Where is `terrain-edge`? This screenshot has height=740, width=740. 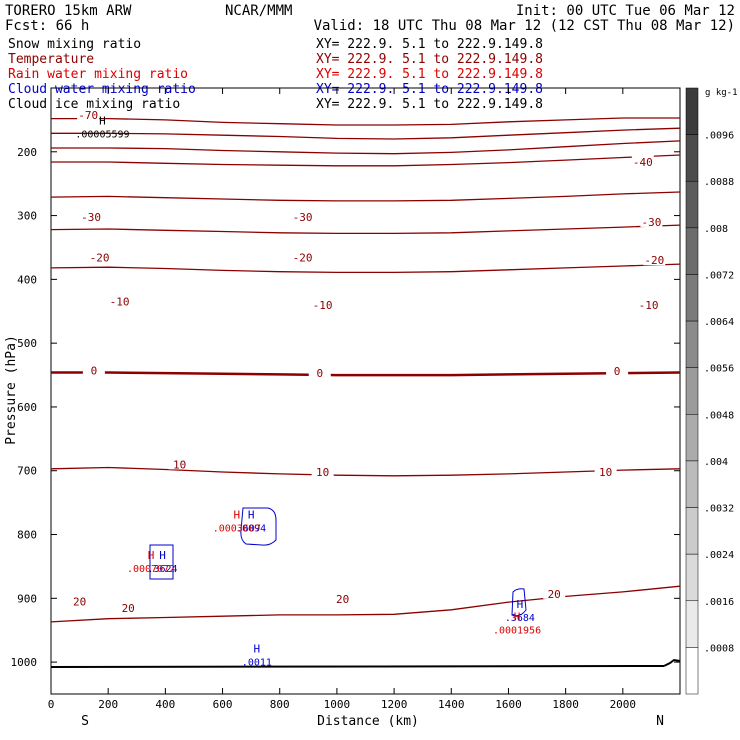 terrain-edge is located at coordinates (672, 662).